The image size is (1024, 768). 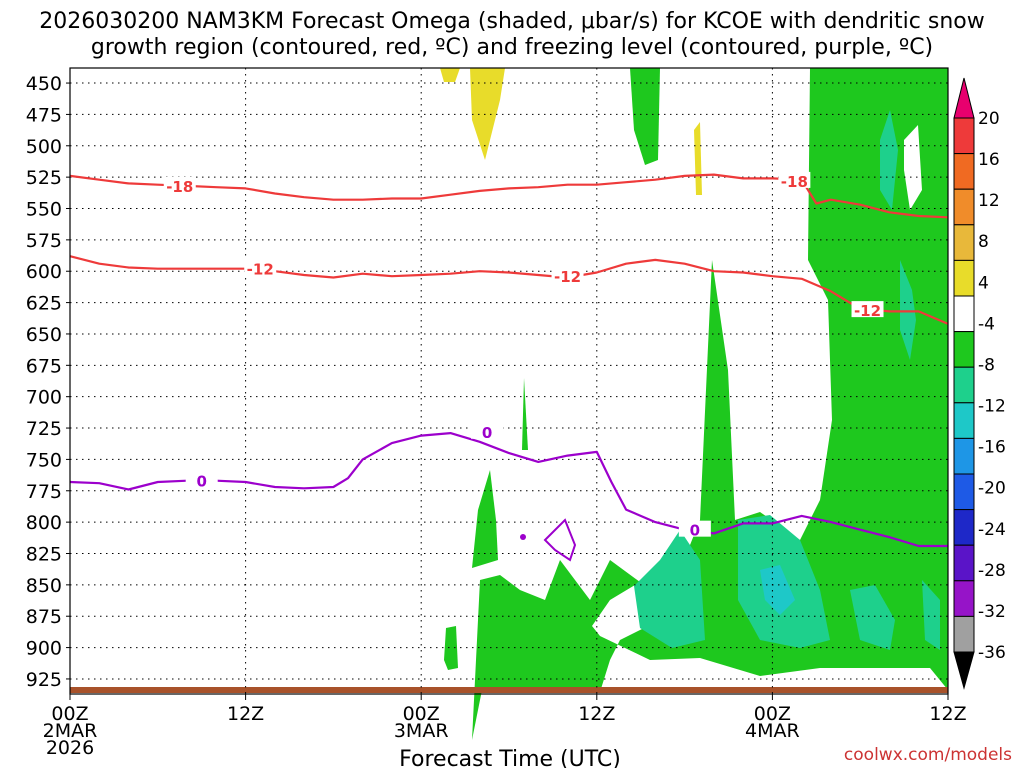 I want to click on contour-label: -18, so click(x=794, y=182).